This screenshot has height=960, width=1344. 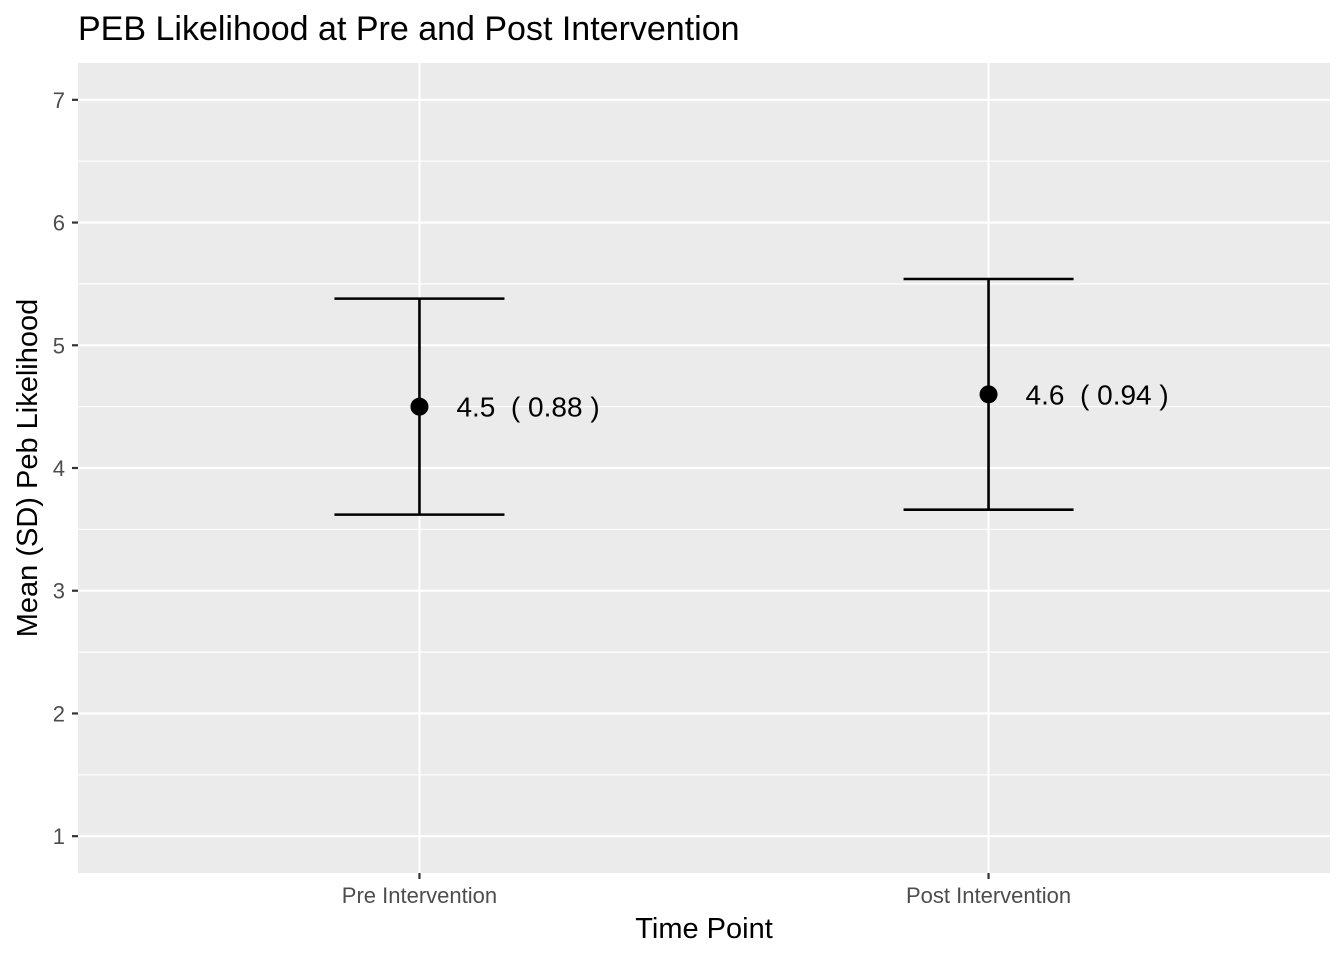 What do you see at coordinates (527, 407) in the screenshot?
I see `data-label: 4.5 ( 0.88 )` at bounding box center [527, 407].